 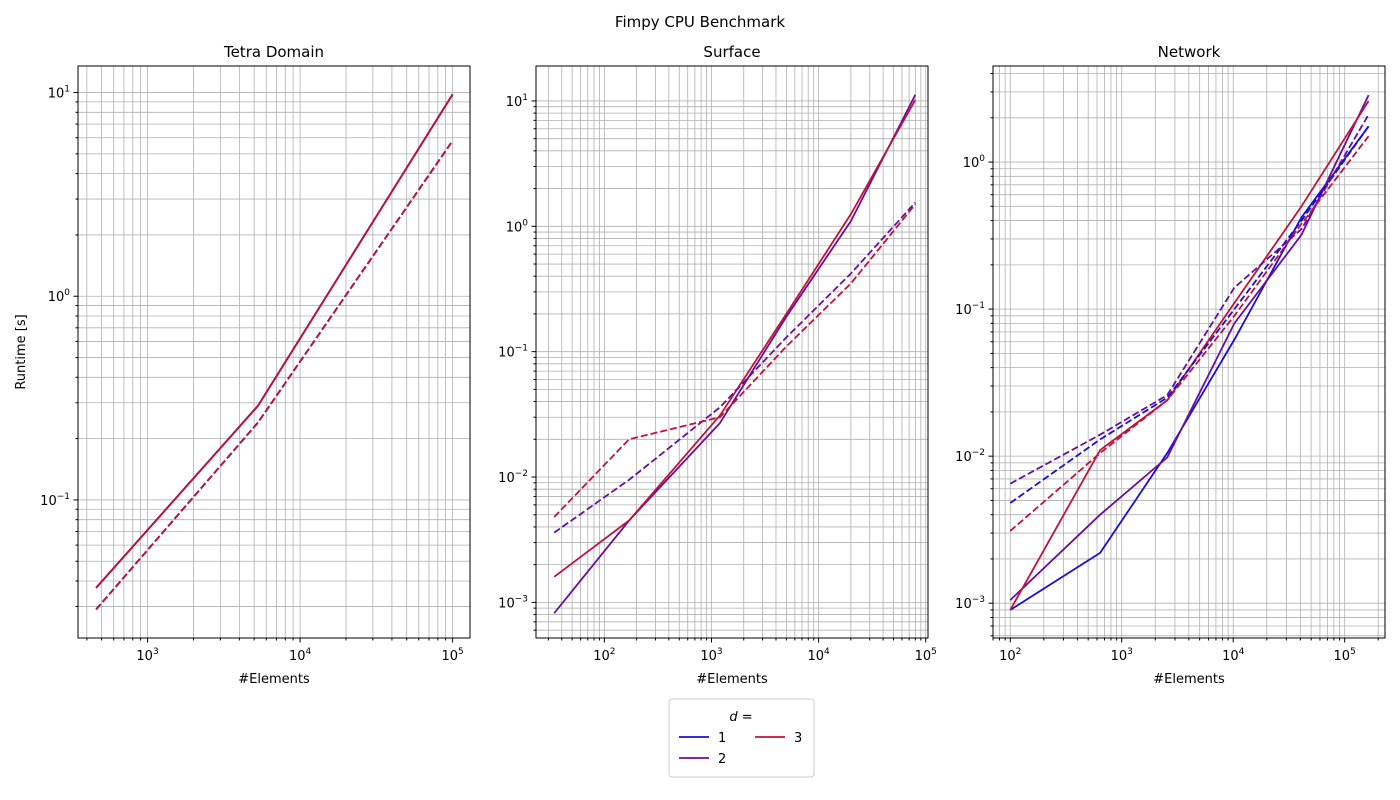 What do you see at coordinates (21, 351) in the screenshot?
I see `y-axis-label: Runtime [s]` at bounding box center [21, 351].